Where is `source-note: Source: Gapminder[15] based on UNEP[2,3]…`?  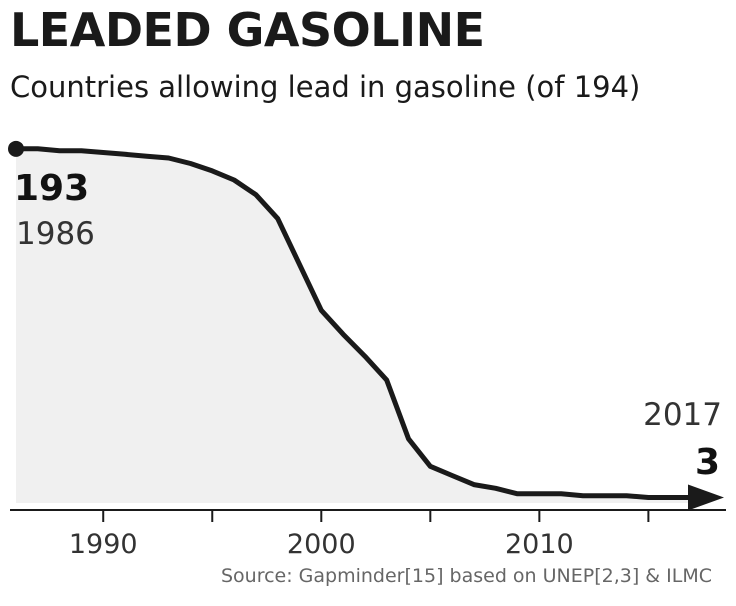
source-note: Source: Gapminder[15] based on UNEP[2,3]… is located at coordinates (466, 576).